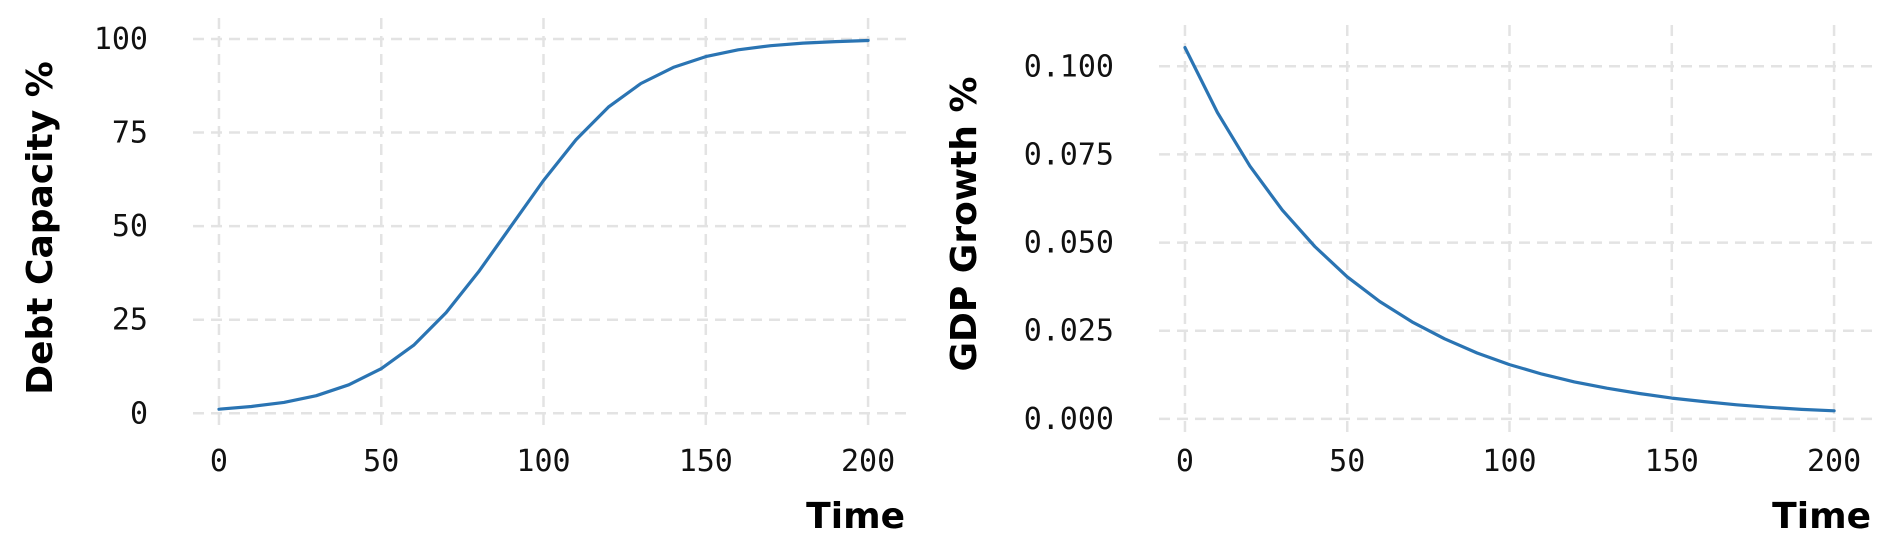 The width and height of the screenshot is (1894, 554). I want to click on y-tick-label: 0, so click(139, 413).